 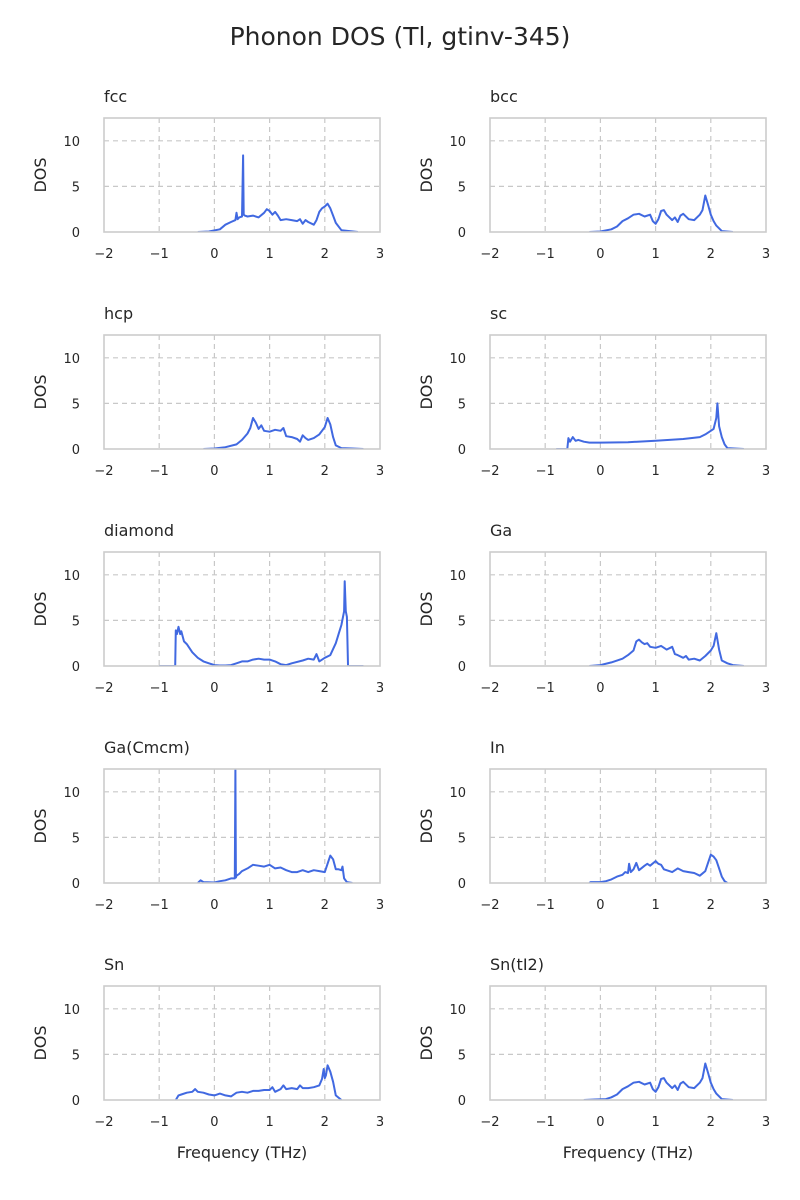 I want to click on panel-title: In, so click(x=497, y=747).